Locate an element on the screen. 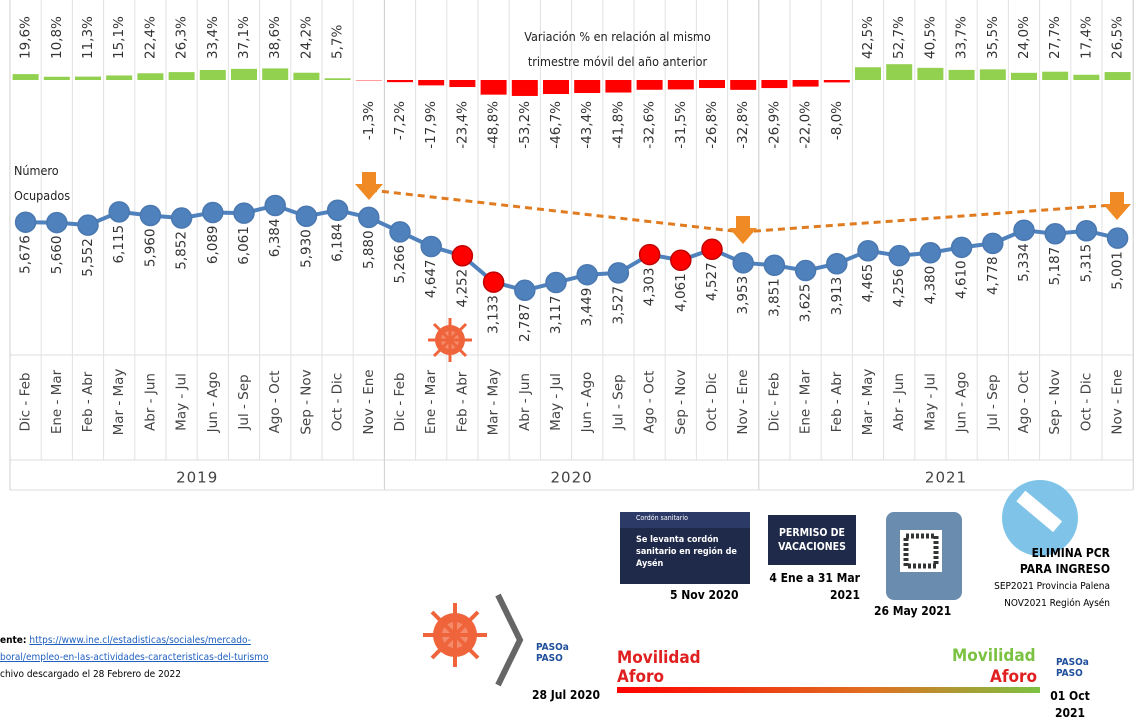 The image size is (1136, 722). data-label: 5,930 is located at coordinates (306, 248).